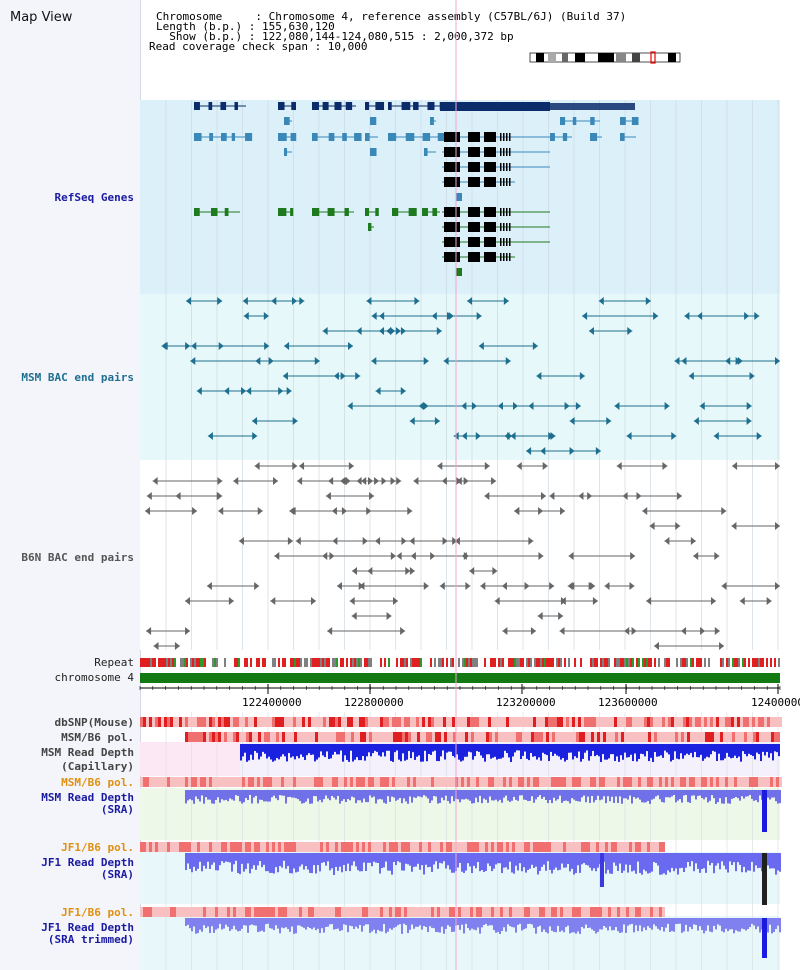 This screenshot has height=970, width=800. What do you see at coordinates (470, 376) in the screenshot?
I see `msm-bac-track` at bounding box center [470, 376].